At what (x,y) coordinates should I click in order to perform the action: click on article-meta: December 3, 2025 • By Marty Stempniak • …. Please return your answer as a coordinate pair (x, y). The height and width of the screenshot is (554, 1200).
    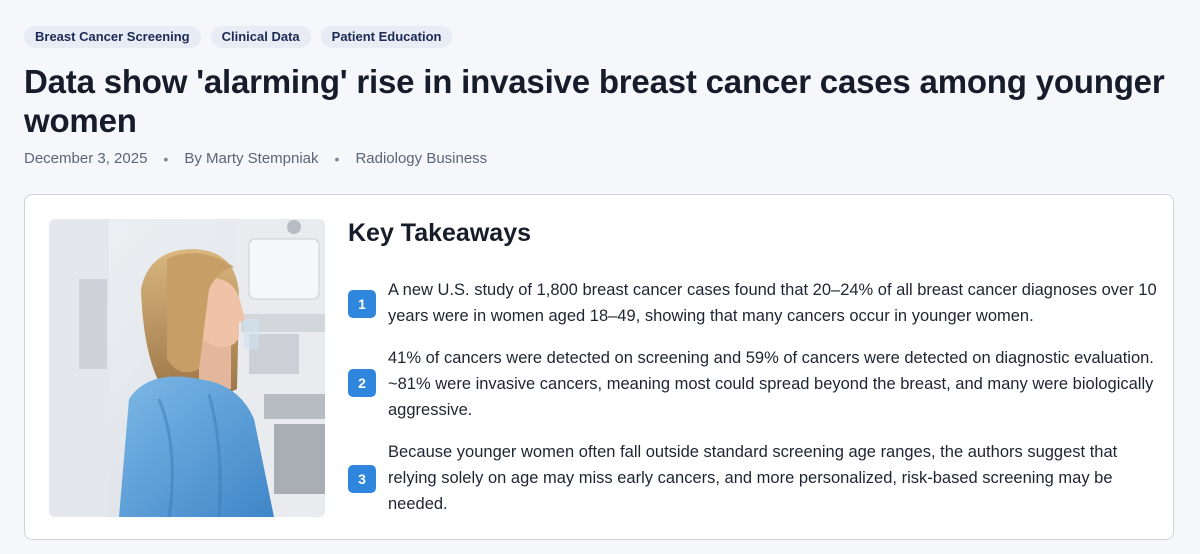
    Looking at the image, I should click on (255, 158).